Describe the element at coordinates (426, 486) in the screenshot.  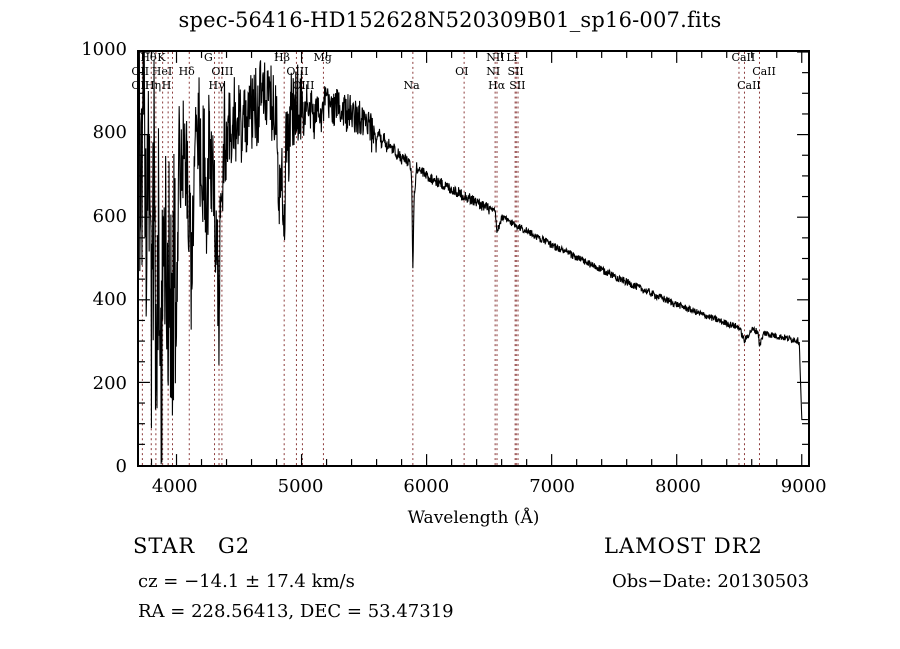
I see `x-tick-6000: 6000` at that location.